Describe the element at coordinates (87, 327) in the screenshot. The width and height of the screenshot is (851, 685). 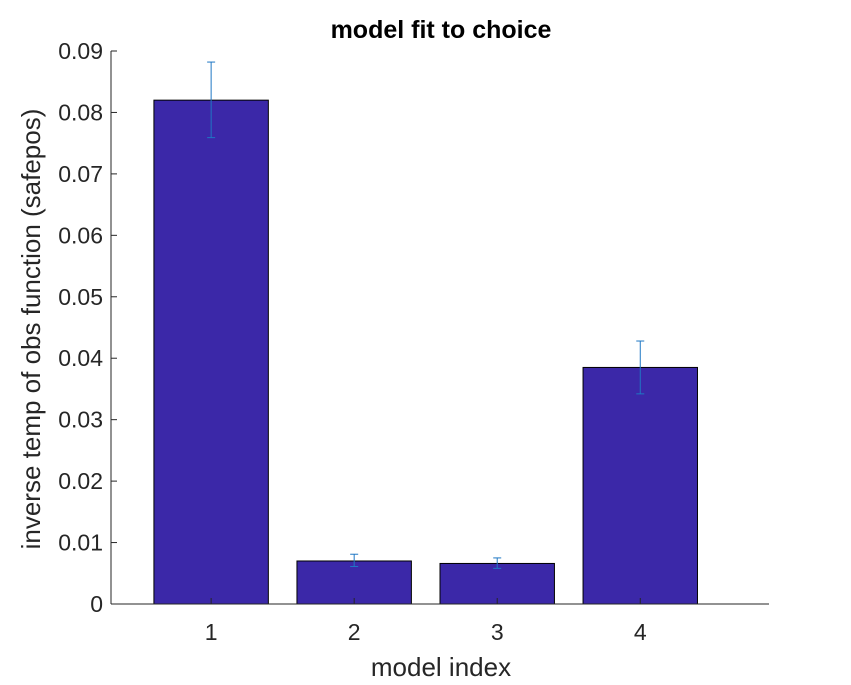
I see `y-ticks-layer: 0 0.01 0.02 0.03 0.04 0.05 0.06 0.07 0.08 0.09` at that location.